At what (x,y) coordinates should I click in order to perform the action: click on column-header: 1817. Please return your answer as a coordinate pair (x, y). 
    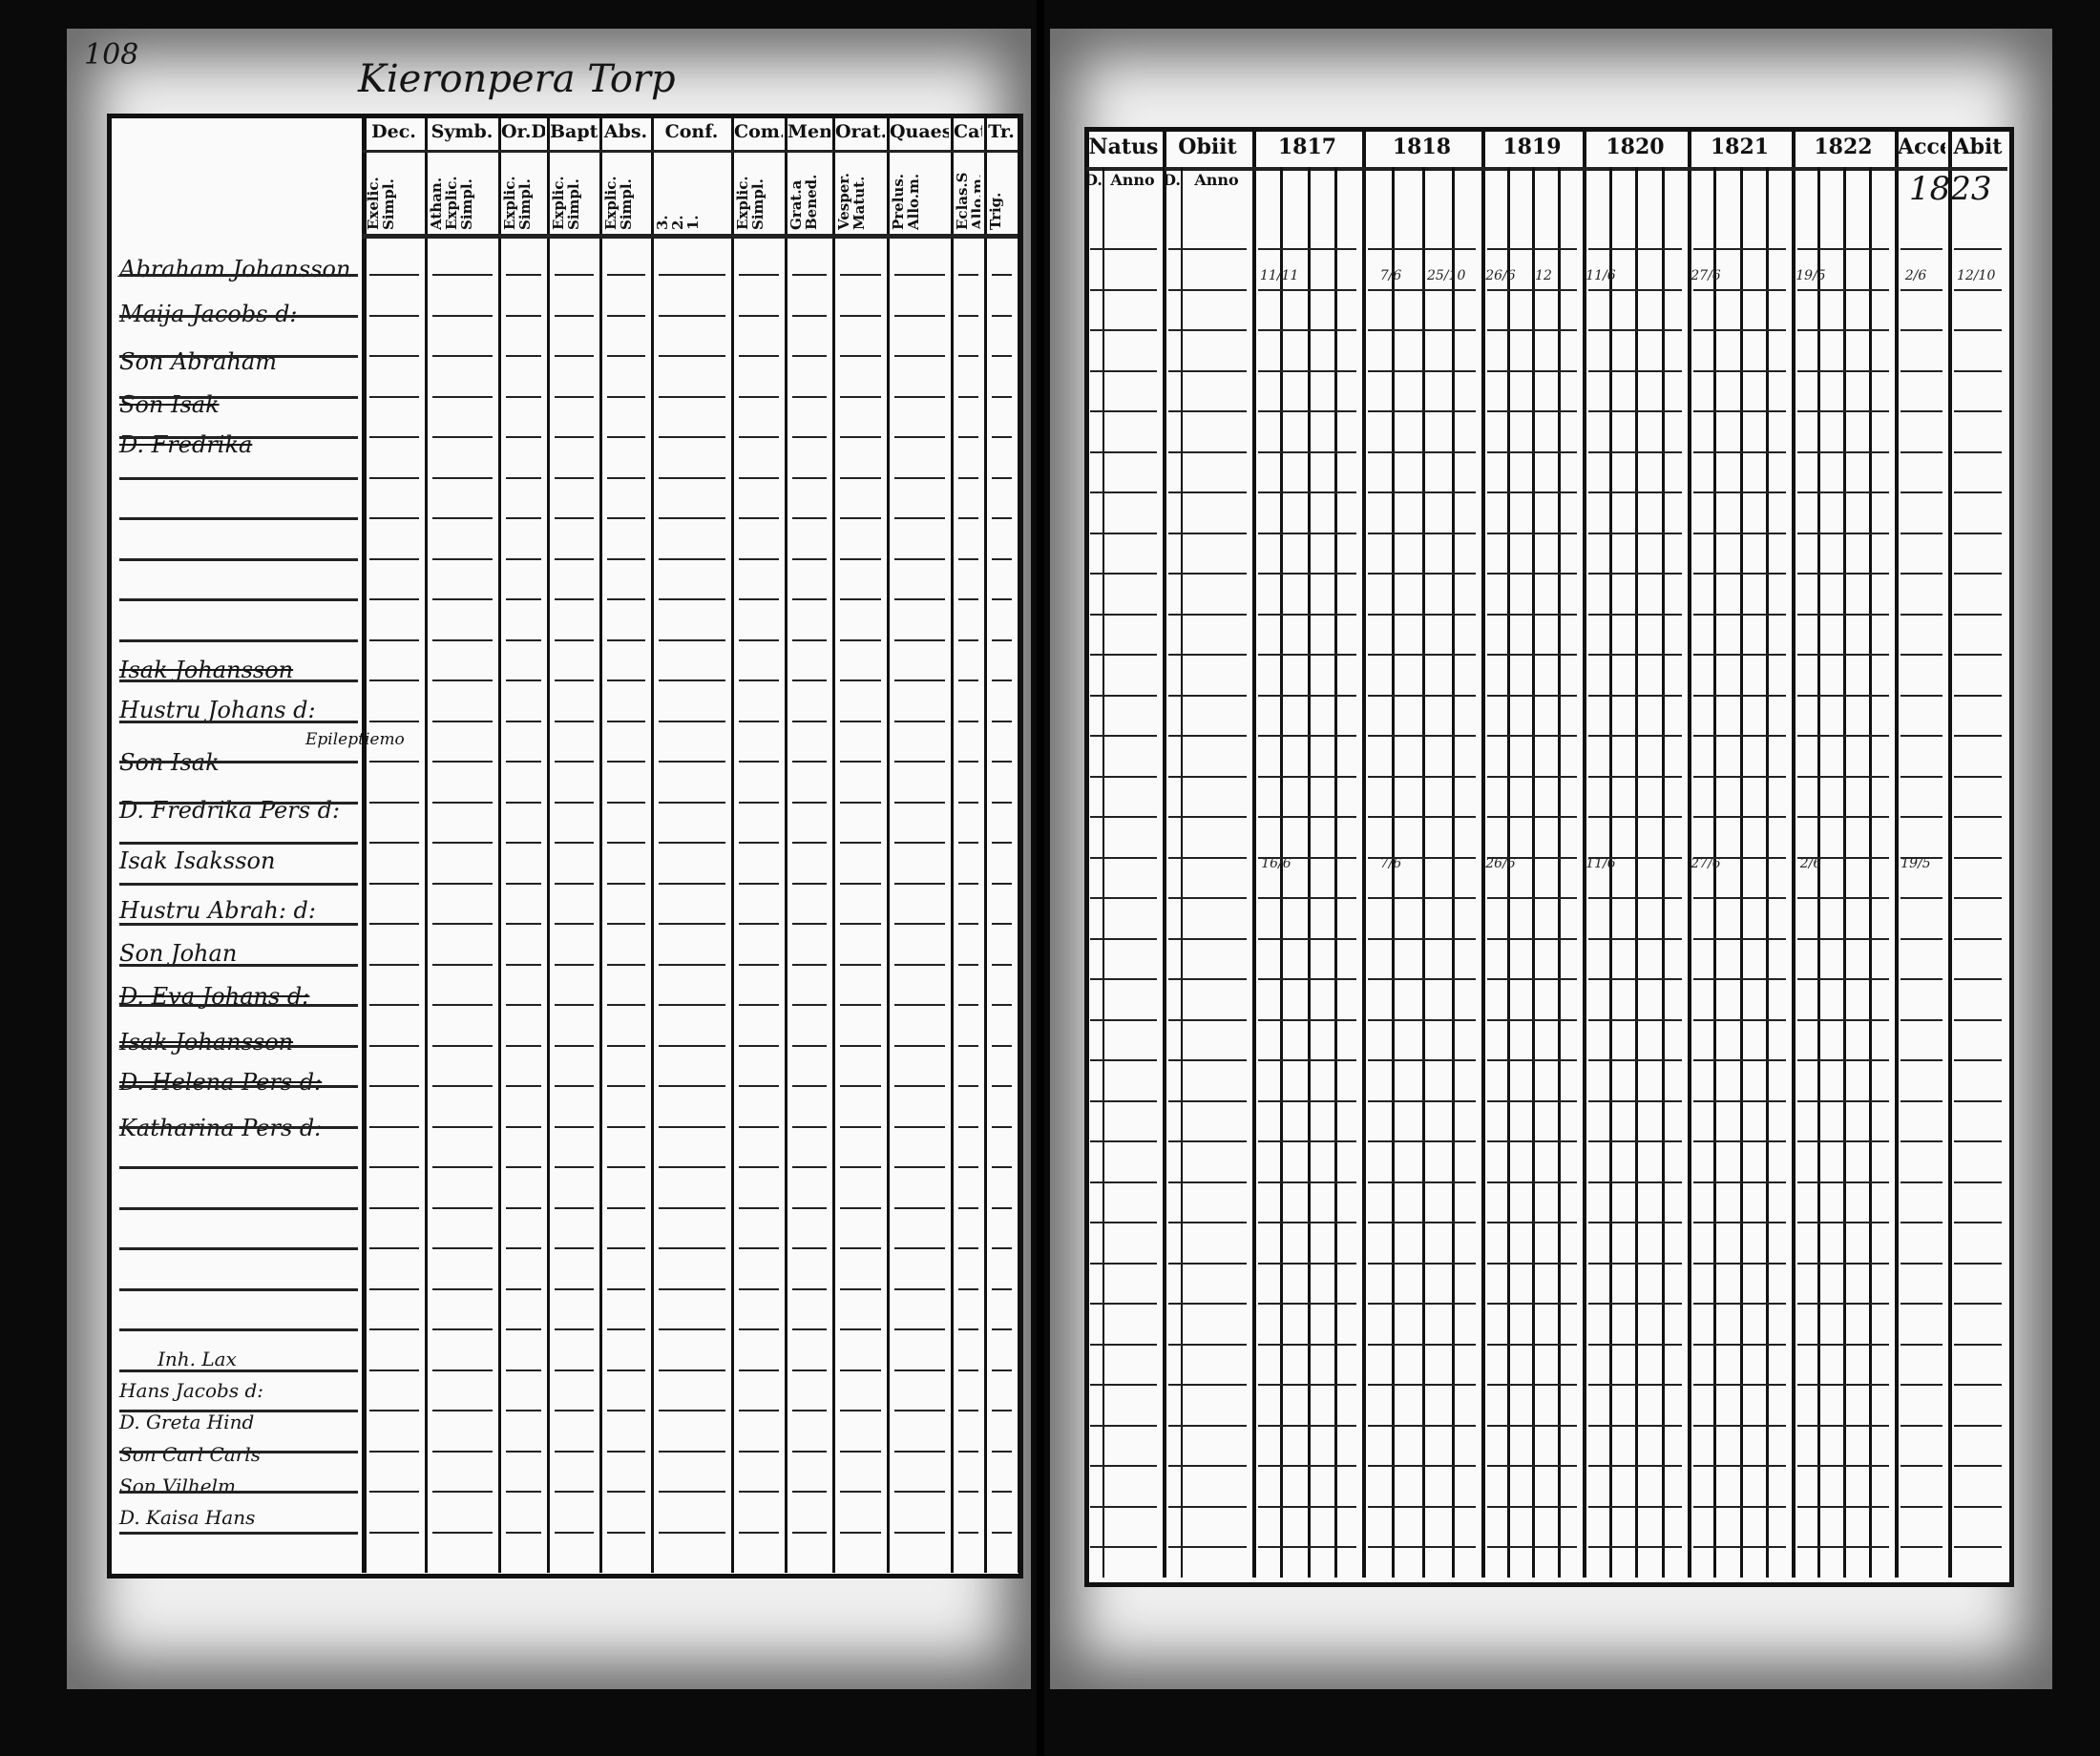
    Looking at the image, I should click on (1307, 147).